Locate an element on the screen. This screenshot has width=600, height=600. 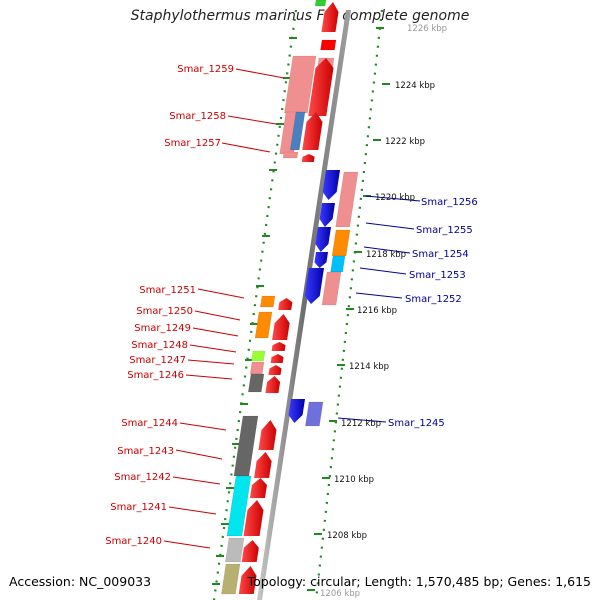
gene-label: Smar_1247 is located at coordinates (157, 360).